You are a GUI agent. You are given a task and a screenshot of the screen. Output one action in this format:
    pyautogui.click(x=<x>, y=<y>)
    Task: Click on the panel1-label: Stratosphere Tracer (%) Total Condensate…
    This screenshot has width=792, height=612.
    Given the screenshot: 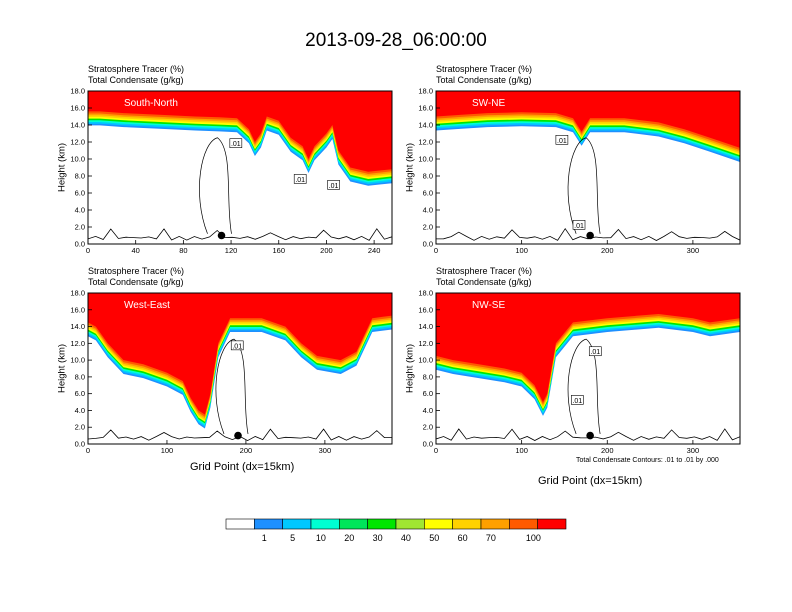 What is the action you would take?
    pyautogui.click(x=136, y=75)
    